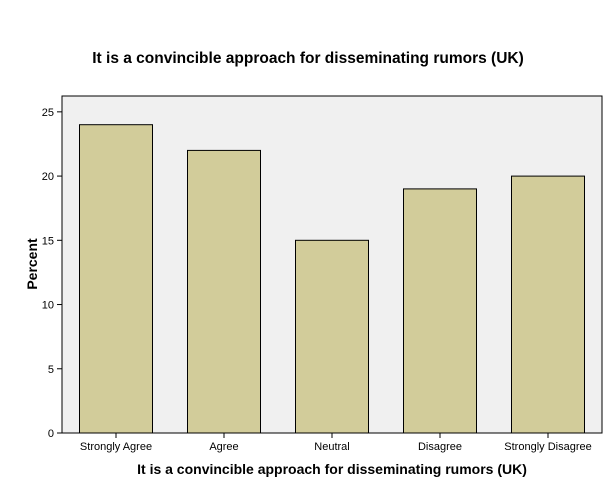 This screenshot has width=616, height=494. Describe the element at coordinates (48, 113) in the screenshot. I see `y-tick-label: 25` at that location.